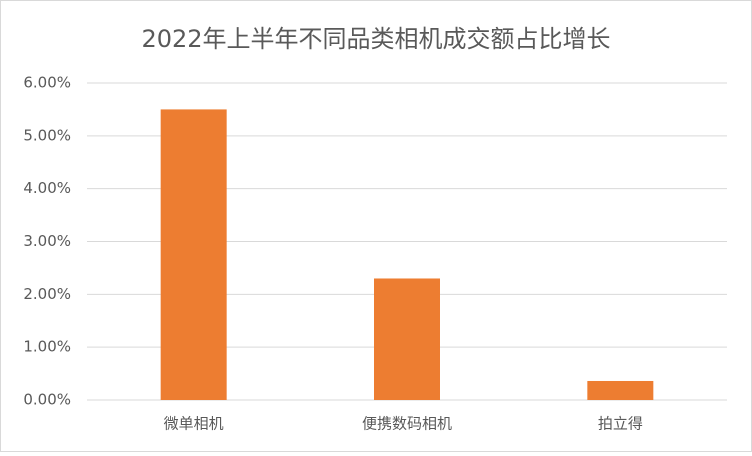 The height and width of the screenshot is (456, 752). I want to click on y-tick-label: 6.00%, so click(47, 83).